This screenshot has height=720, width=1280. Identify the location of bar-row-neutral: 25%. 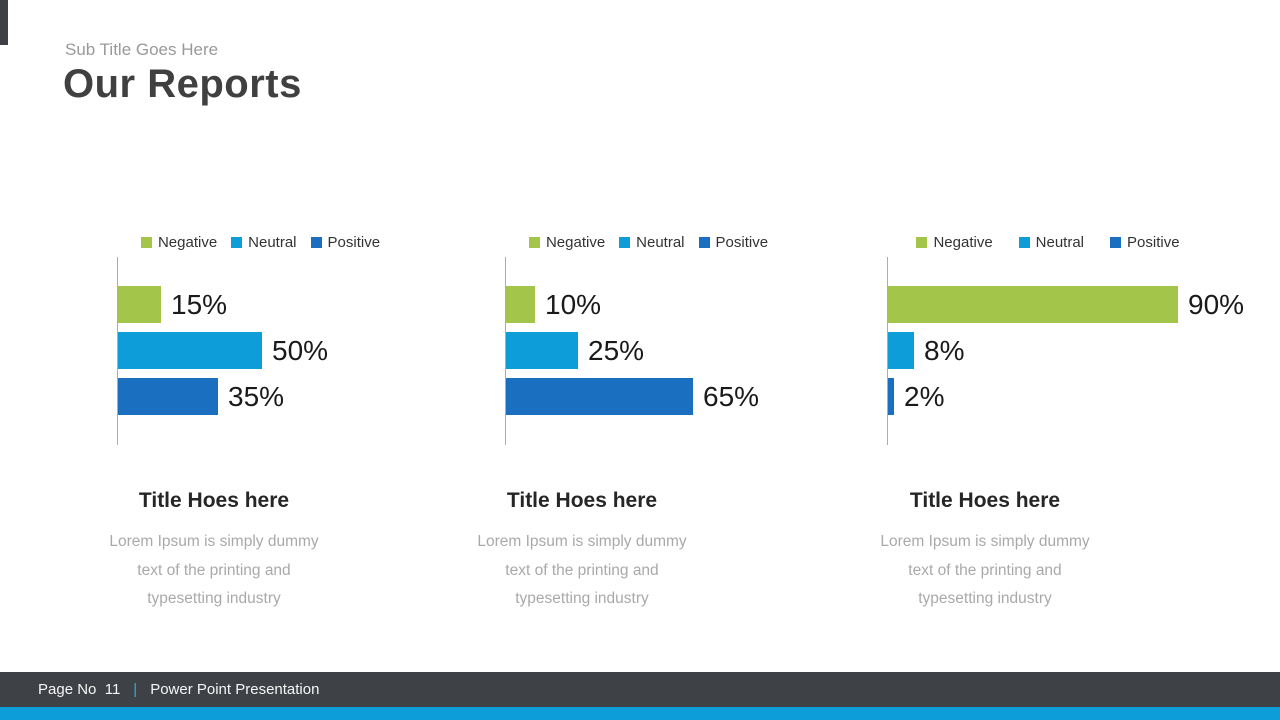
(575, 350).